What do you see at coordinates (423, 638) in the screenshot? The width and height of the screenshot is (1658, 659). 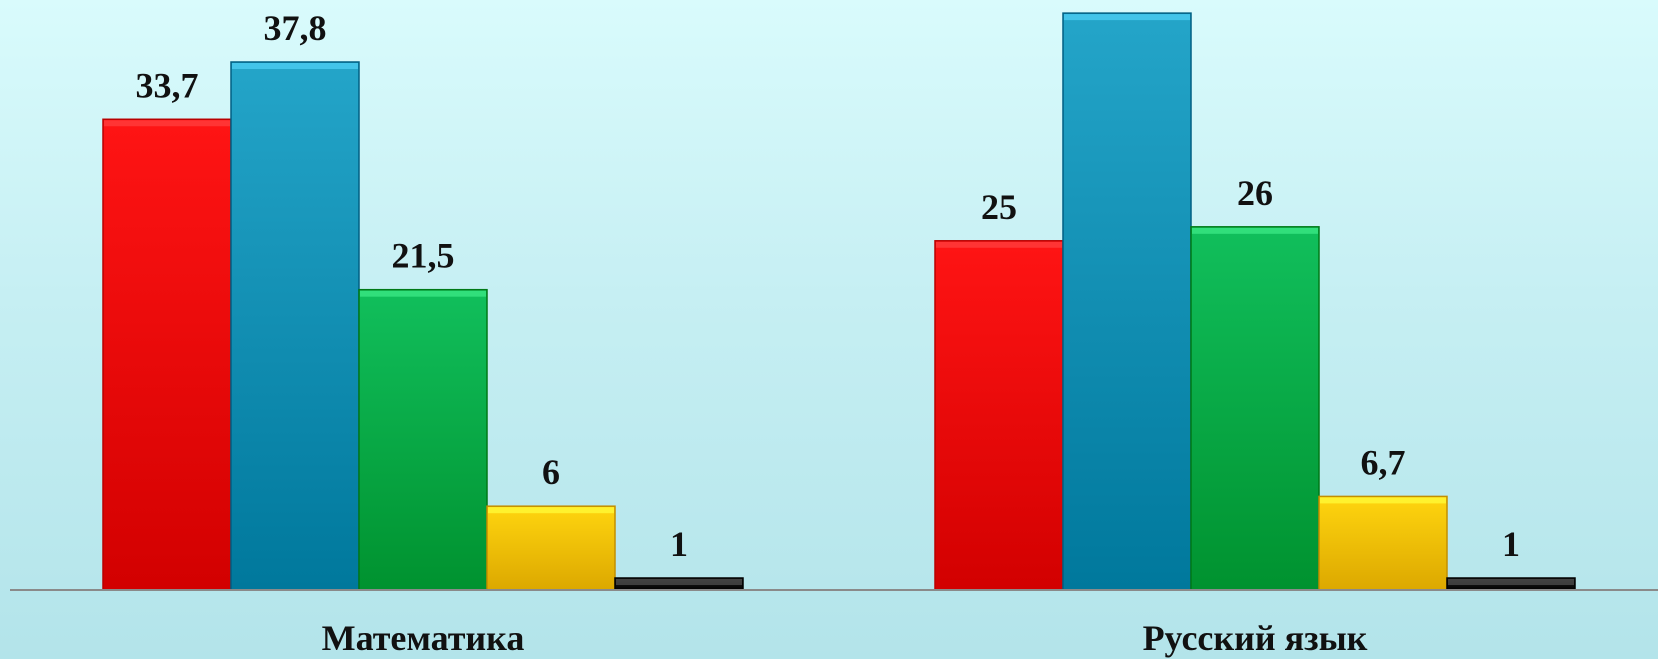 I see `category-label: Математика` at bounding box center [423, 638].